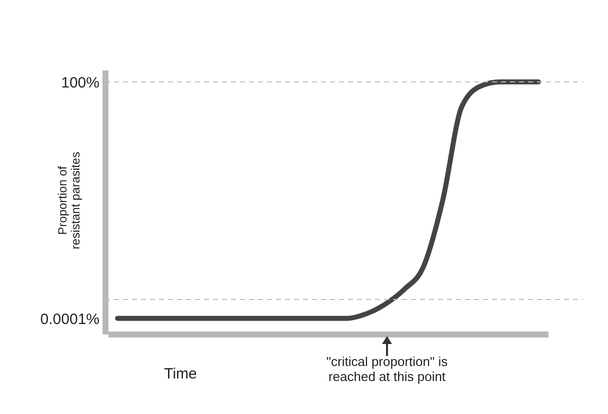  What do you see at coordinates (69, 201) in the screenshot?
I see `y-axis-title: Proportion of resistant parasites` at bounding box center [69, 201].